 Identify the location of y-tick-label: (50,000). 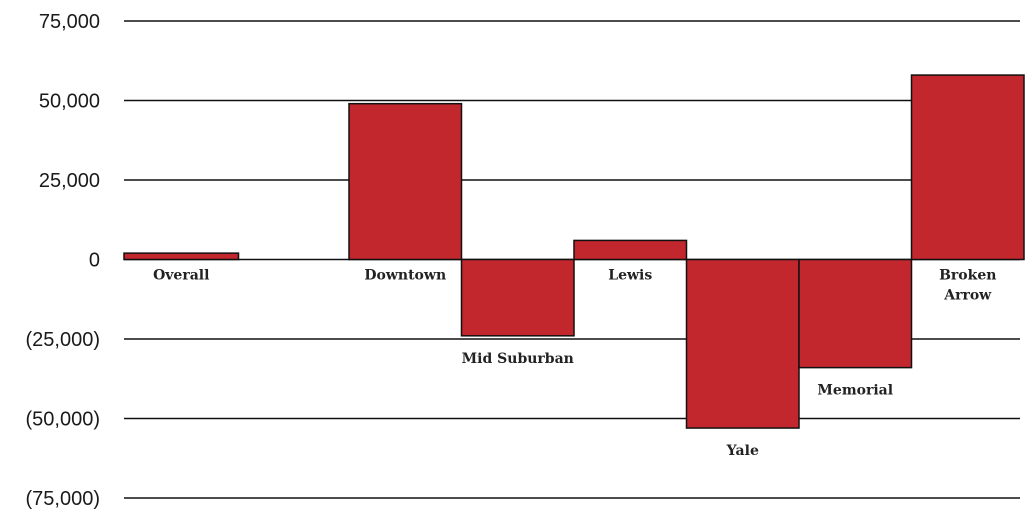
(63, 420).